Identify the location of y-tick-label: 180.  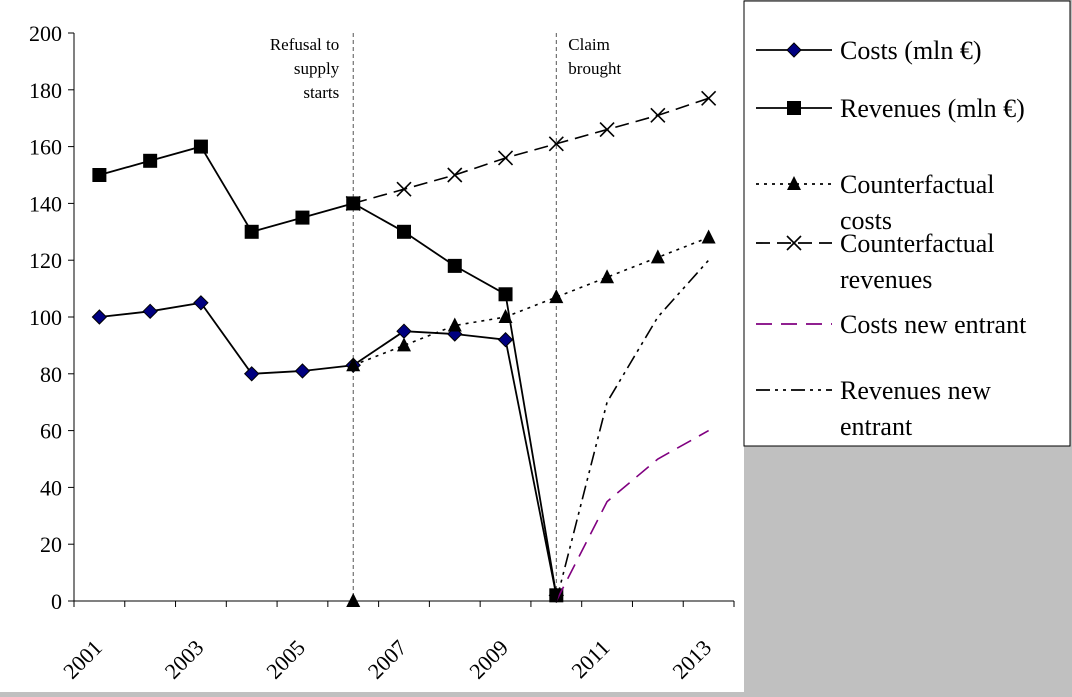
(45, 90).